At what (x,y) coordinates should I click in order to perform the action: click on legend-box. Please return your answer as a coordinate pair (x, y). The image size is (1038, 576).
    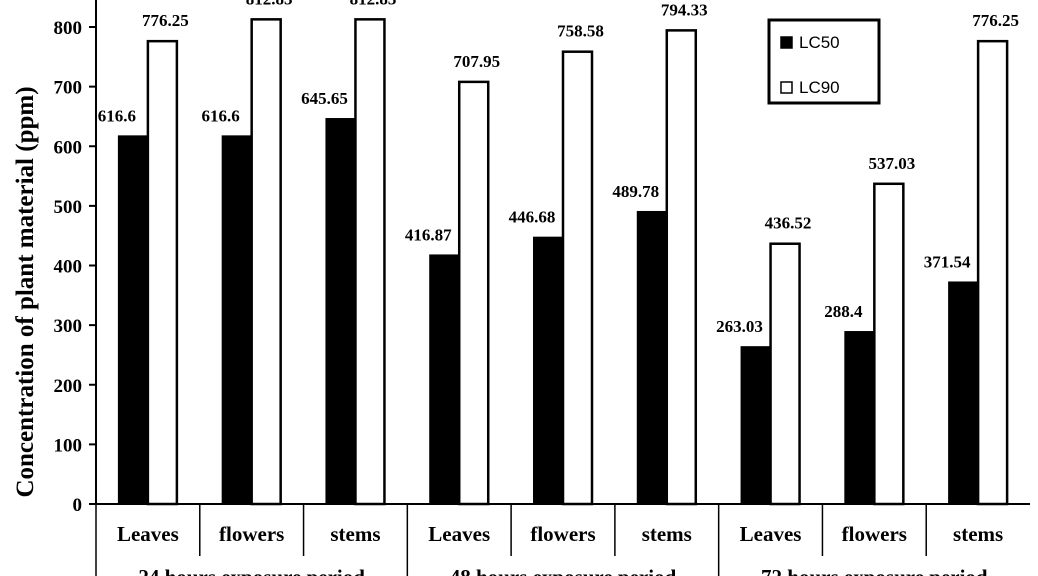
    Looking at the image, I should click on (824, 61).